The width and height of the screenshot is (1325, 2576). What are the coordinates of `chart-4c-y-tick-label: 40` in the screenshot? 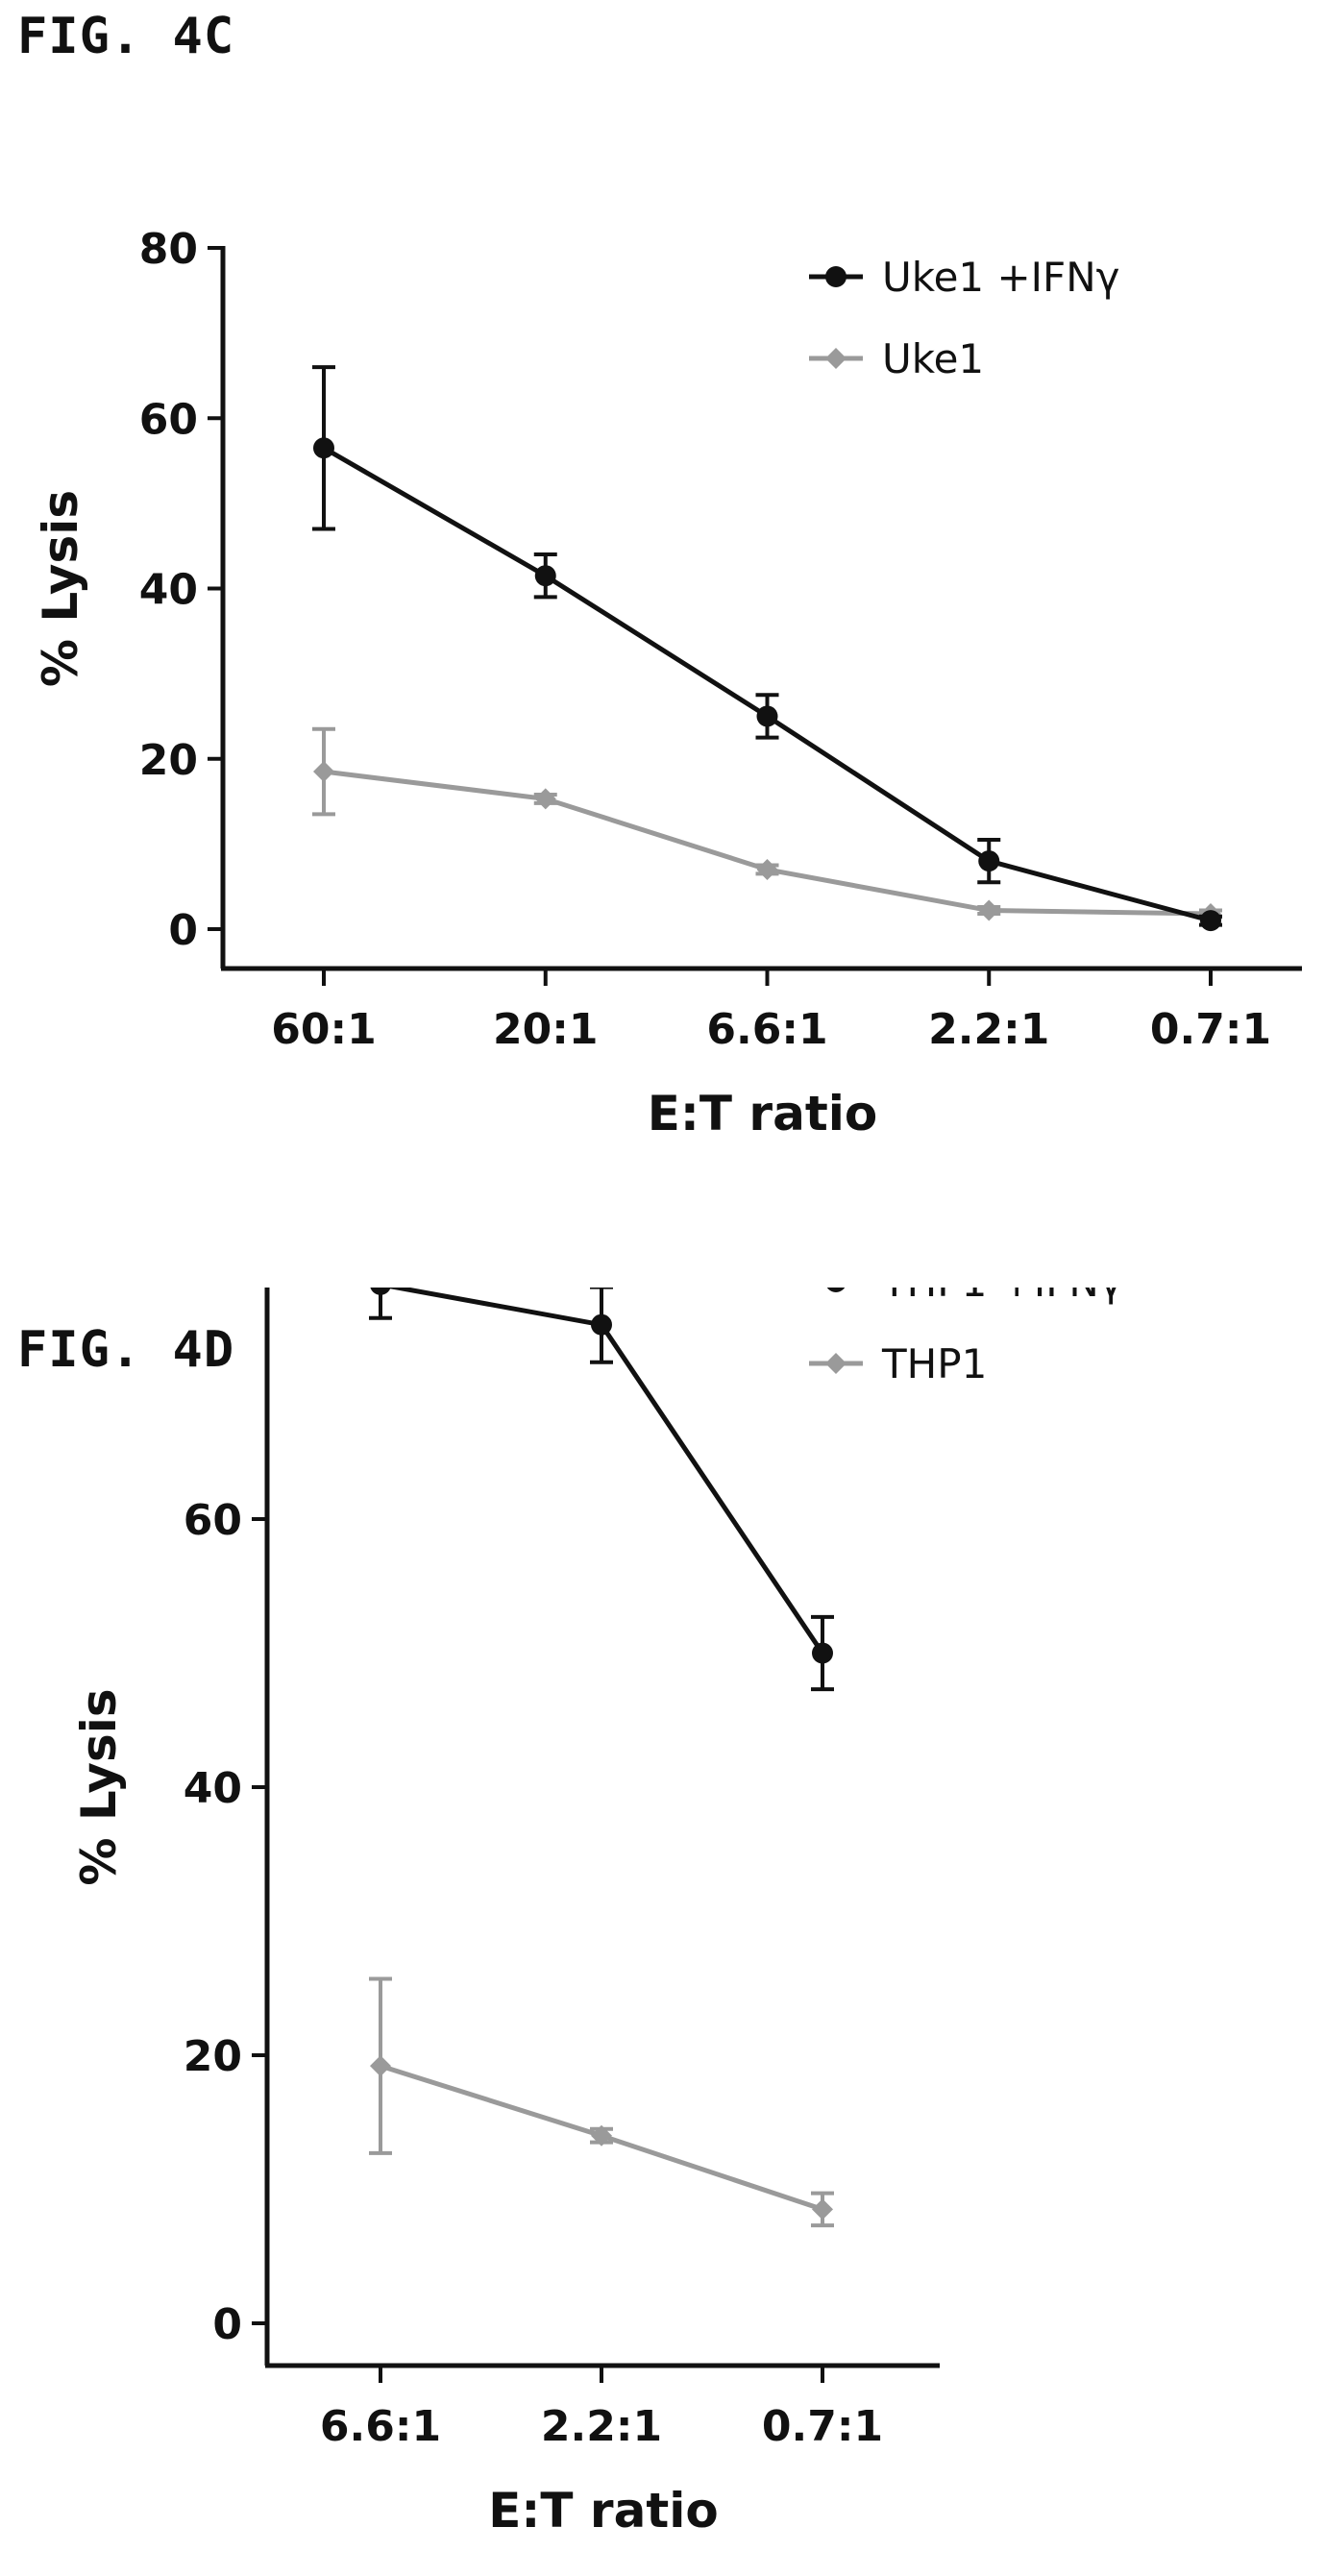 It's located at (168, 590).